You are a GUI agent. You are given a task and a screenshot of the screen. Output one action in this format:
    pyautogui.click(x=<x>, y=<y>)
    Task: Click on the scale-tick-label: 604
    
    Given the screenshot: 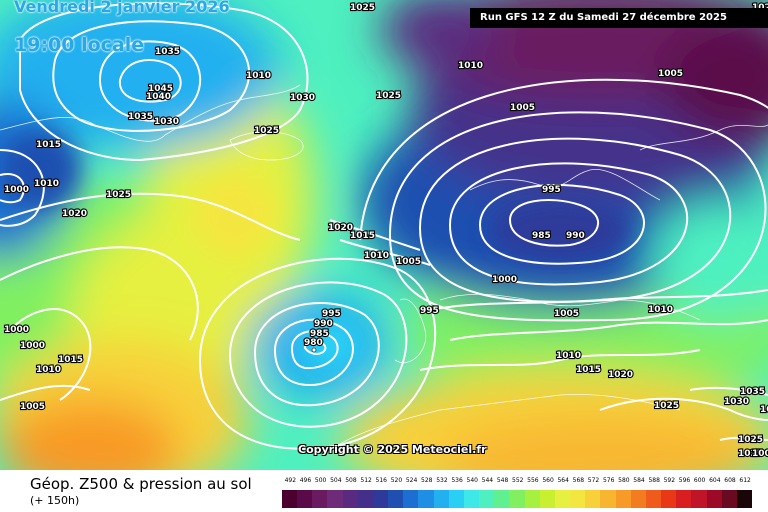 What is the action you would take?
    pyautogui.click(x=715, y=480)
    